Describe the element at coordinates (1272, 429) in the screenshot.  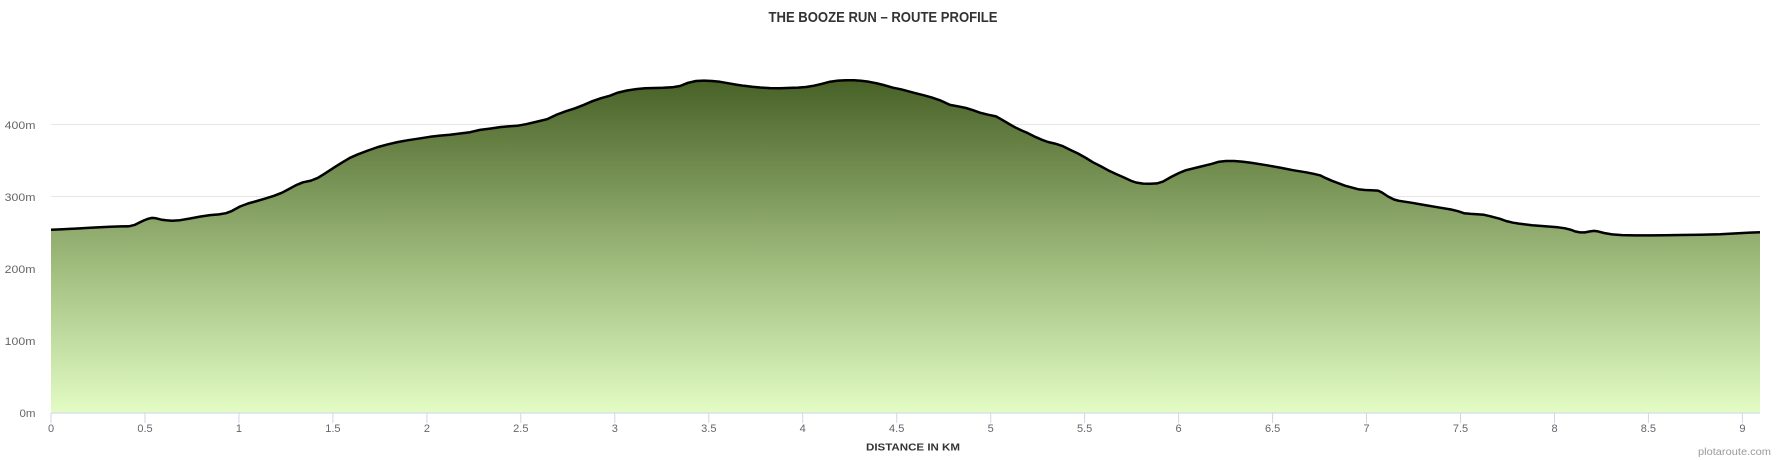
I see `svg-text: 6.5` at that location.